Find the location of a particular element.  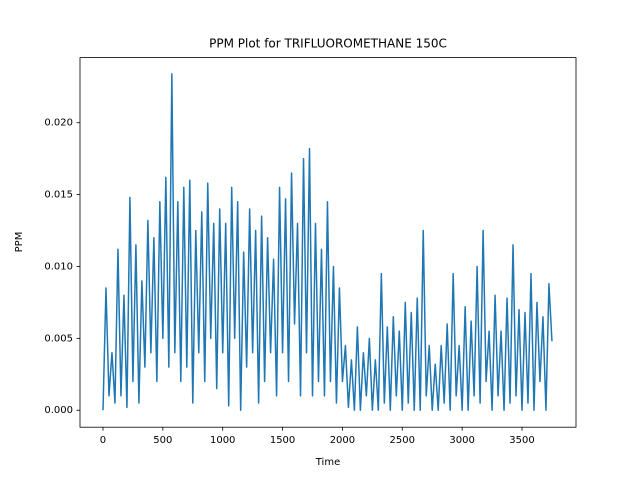

y-axis-label: PPM is located at coordinates (19, 242).